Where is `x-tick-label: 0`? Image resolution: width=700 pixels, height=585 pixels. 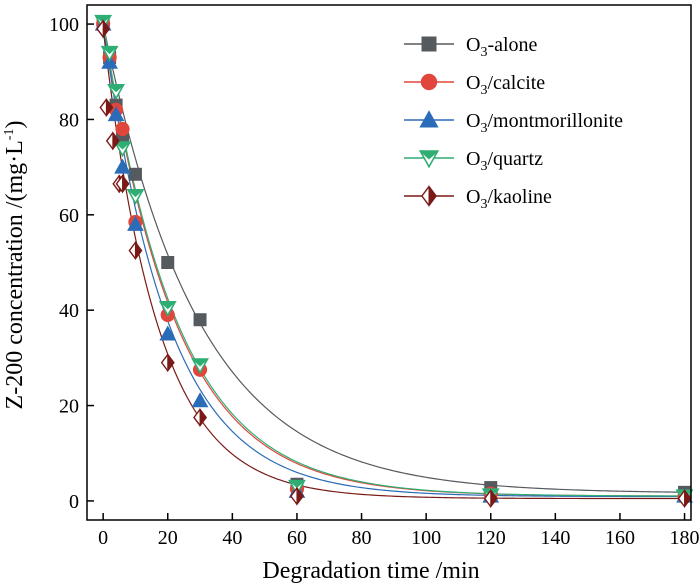
x-tick-label: 0 is located at coordinates (103, 538).